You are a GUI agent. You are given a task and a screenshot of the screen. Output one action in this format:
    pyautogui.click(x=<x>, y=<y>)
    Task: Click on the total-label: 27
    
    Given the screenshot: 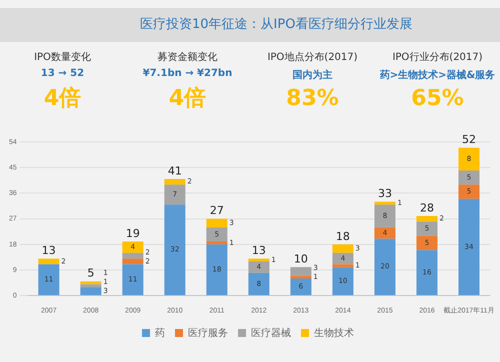 What is the action you would take?
    pyautogui.click(x=217, y=211)
    